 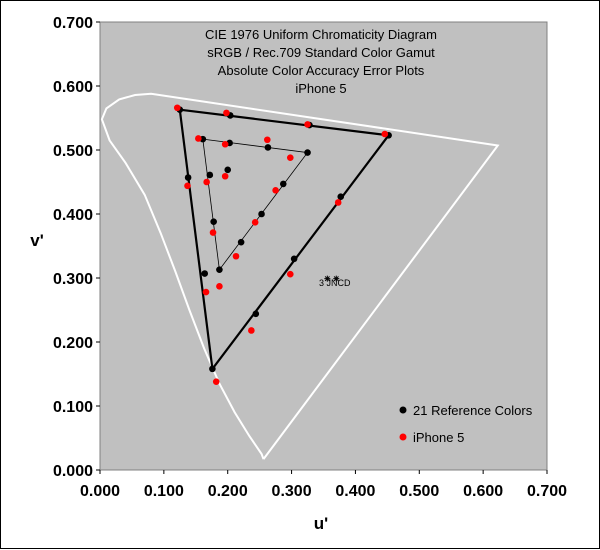 What do you see at coordinates (403, 410) in the screenshot?
I see `legend-marker-reference` at bounding box center [403, 410].